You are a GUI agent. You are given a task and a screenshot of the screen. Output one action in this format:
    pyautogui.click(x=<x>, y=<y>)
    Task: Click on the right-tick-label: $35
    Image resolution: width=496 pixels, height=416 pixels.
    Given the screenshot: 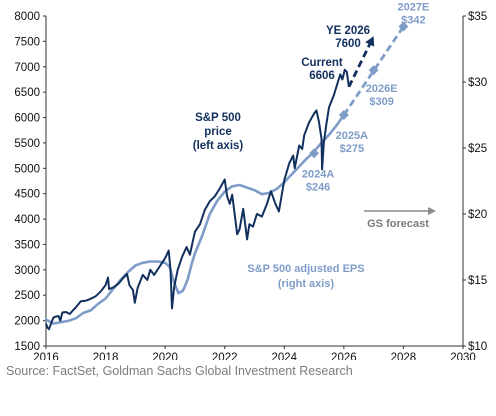 What is the action you would take?
    pyautogui.click(x=477, y=17)
    